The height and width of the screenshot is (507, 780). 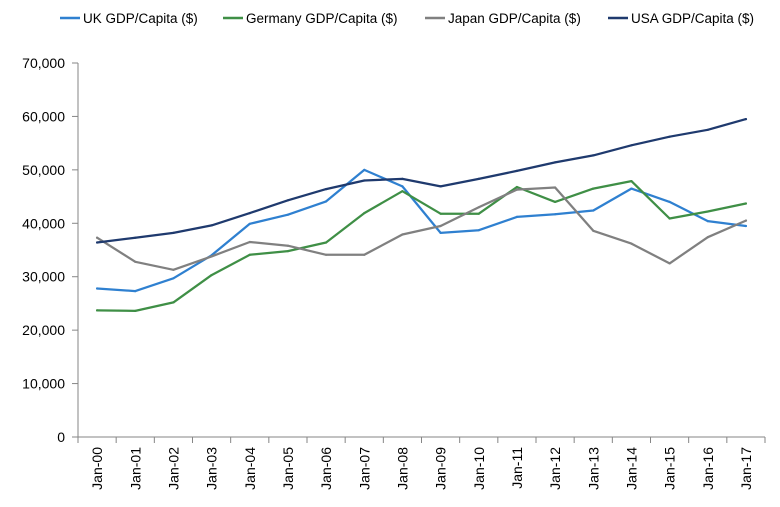 What do you see at coordinates (97, 468) in the screenshot?
I see `x-tick-label: Jan-00` at bounding box center [97, 468].